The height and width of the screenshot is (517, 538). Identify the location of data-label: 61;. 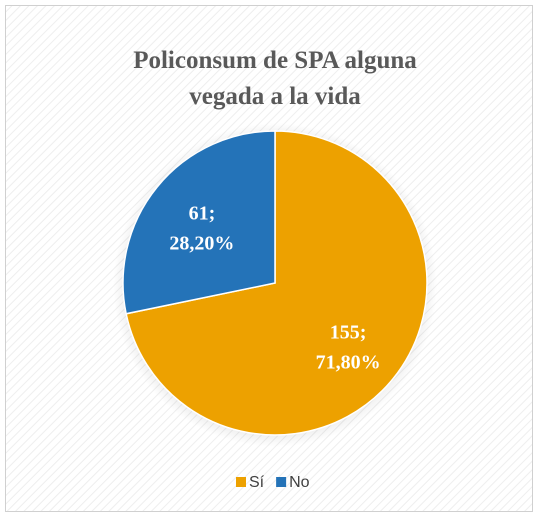
(202, 213).